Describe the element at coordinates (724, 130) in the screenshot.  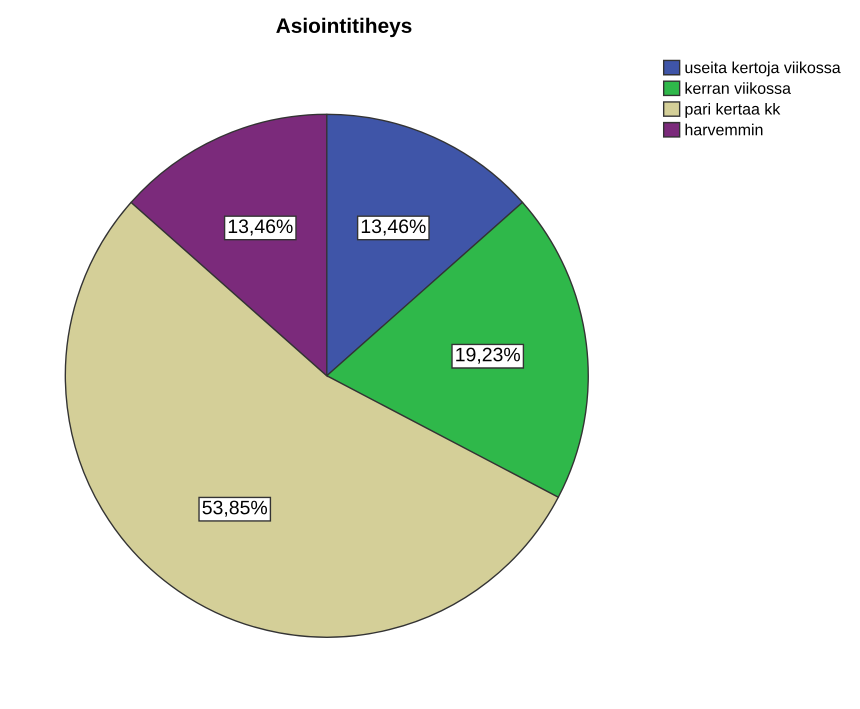
I see `legend-label: harvemmin` at that location.